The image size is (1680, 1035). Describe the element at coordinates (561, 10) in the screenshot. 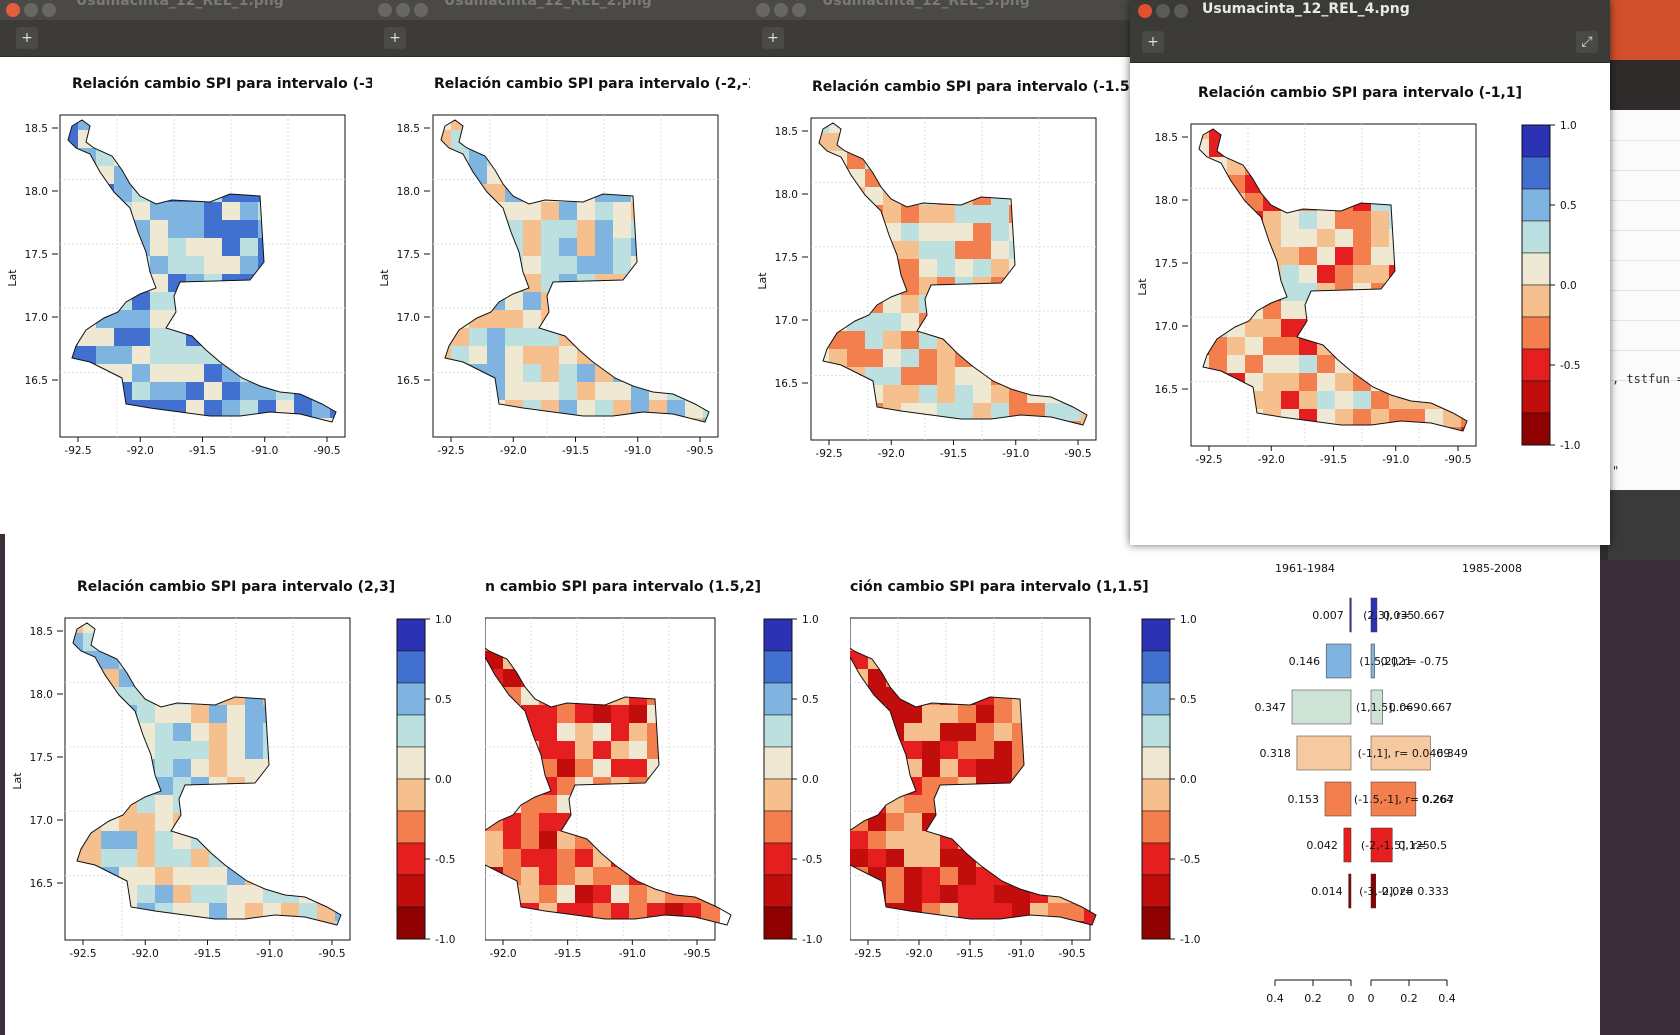

I see `title-bar: Usumacinta_12_REL_2.png` at that location.